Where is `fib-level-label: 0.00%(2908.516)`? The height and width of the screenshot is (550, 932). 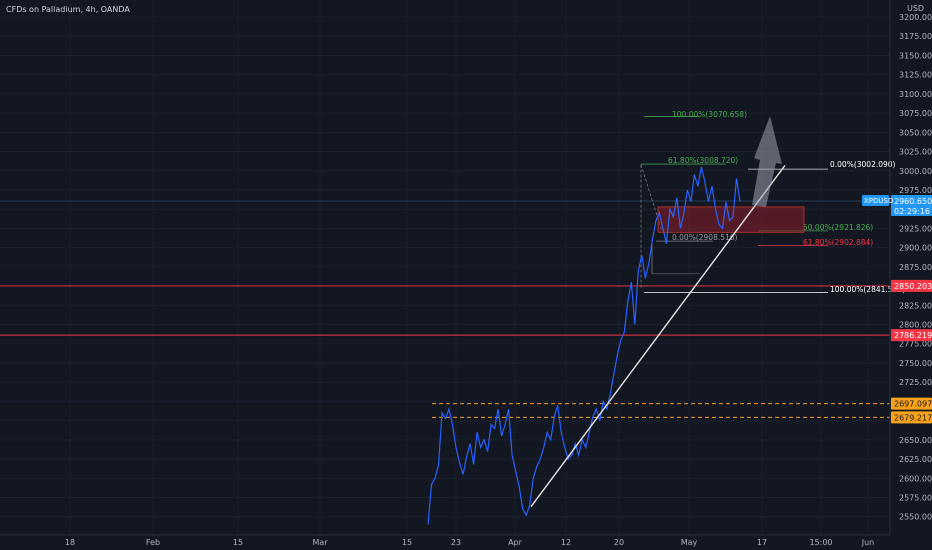
fib-level-label: 0.00%(2908.516) is located at coordinates (705, 237).